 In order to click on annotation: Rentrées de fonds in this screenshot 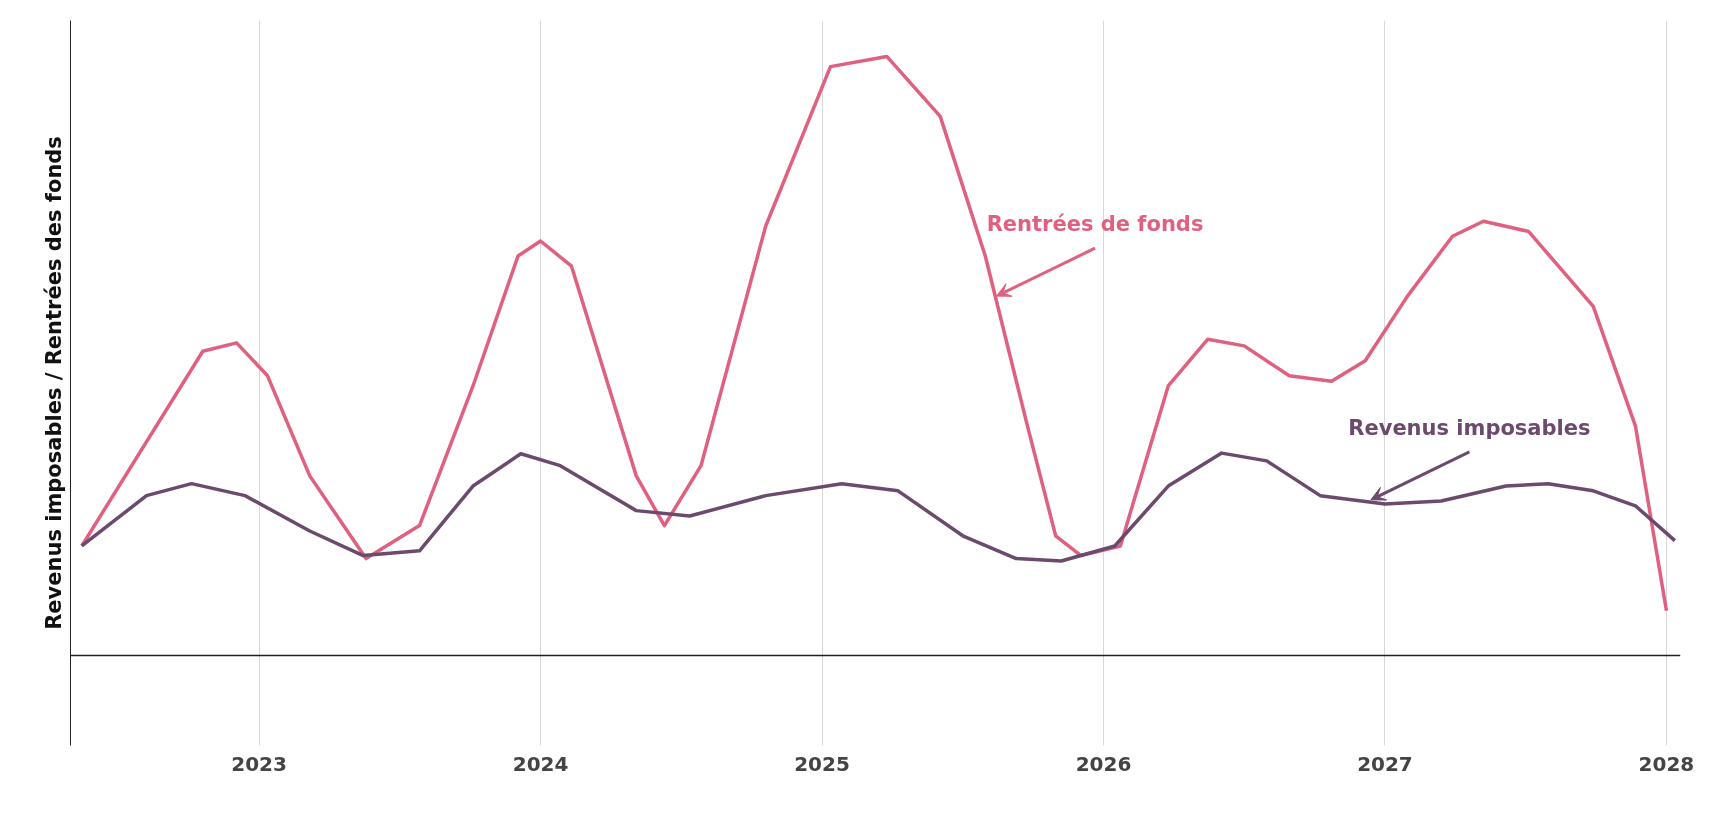, I will do `click(1095, 224)`.